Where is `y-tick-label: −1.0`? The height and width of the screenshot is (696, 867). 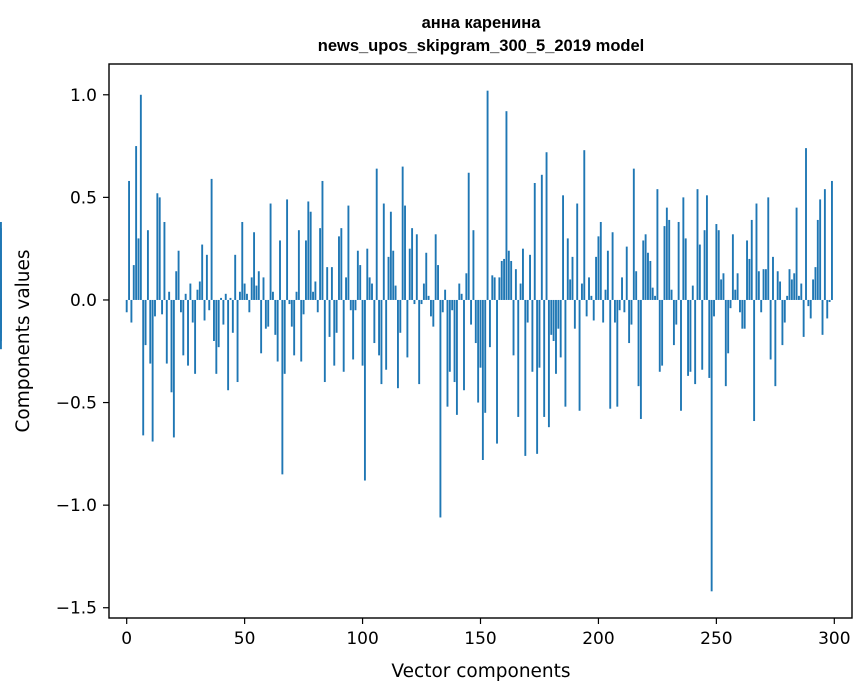 y-tick-label: −1.0 is located at coordinates (76, 506).